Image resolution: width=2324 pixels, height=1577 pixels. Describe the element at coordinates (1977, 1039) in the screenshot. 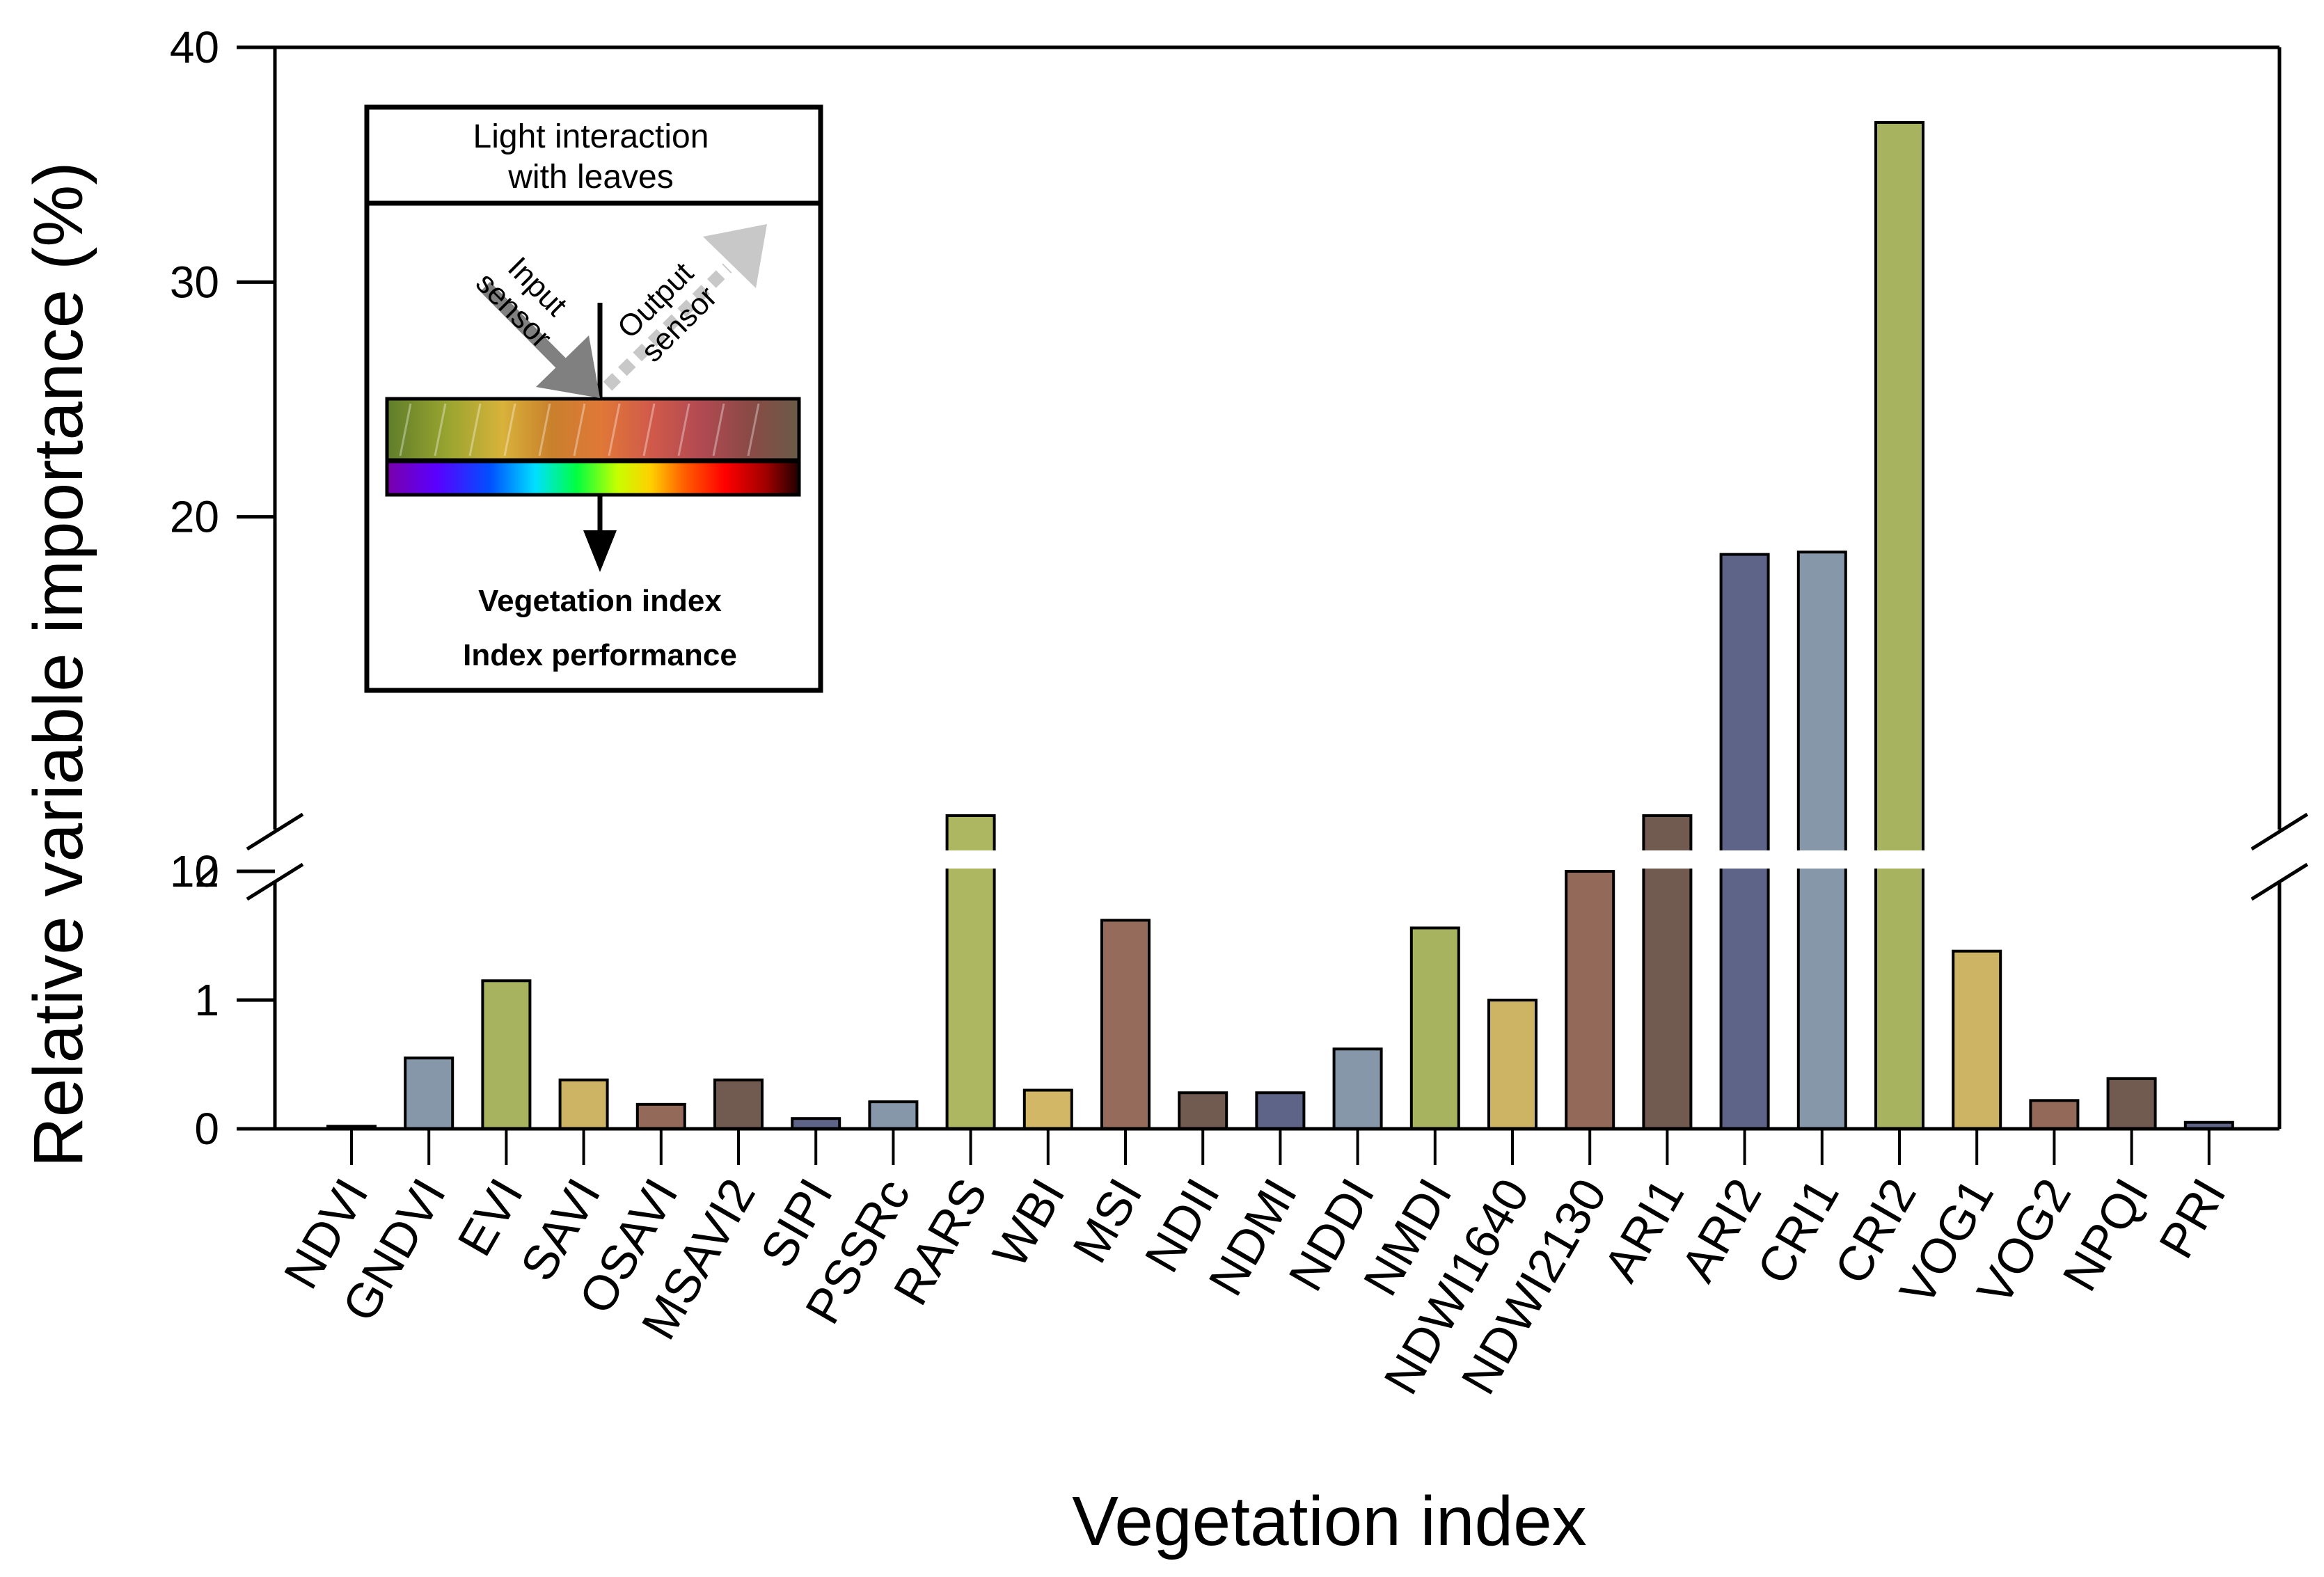

I see `bar-vog1` at that location.